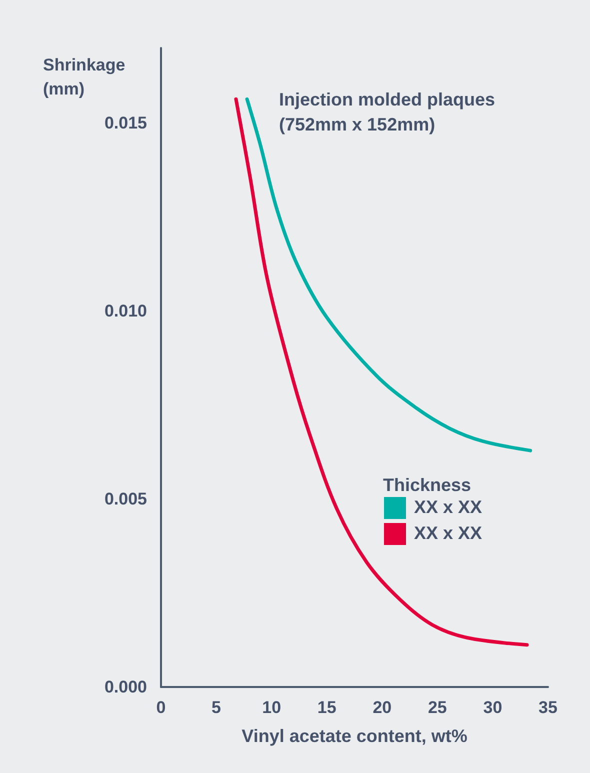 The image size is (590, 773). I want to click on x-tick-label: 35, so click(548, 707).